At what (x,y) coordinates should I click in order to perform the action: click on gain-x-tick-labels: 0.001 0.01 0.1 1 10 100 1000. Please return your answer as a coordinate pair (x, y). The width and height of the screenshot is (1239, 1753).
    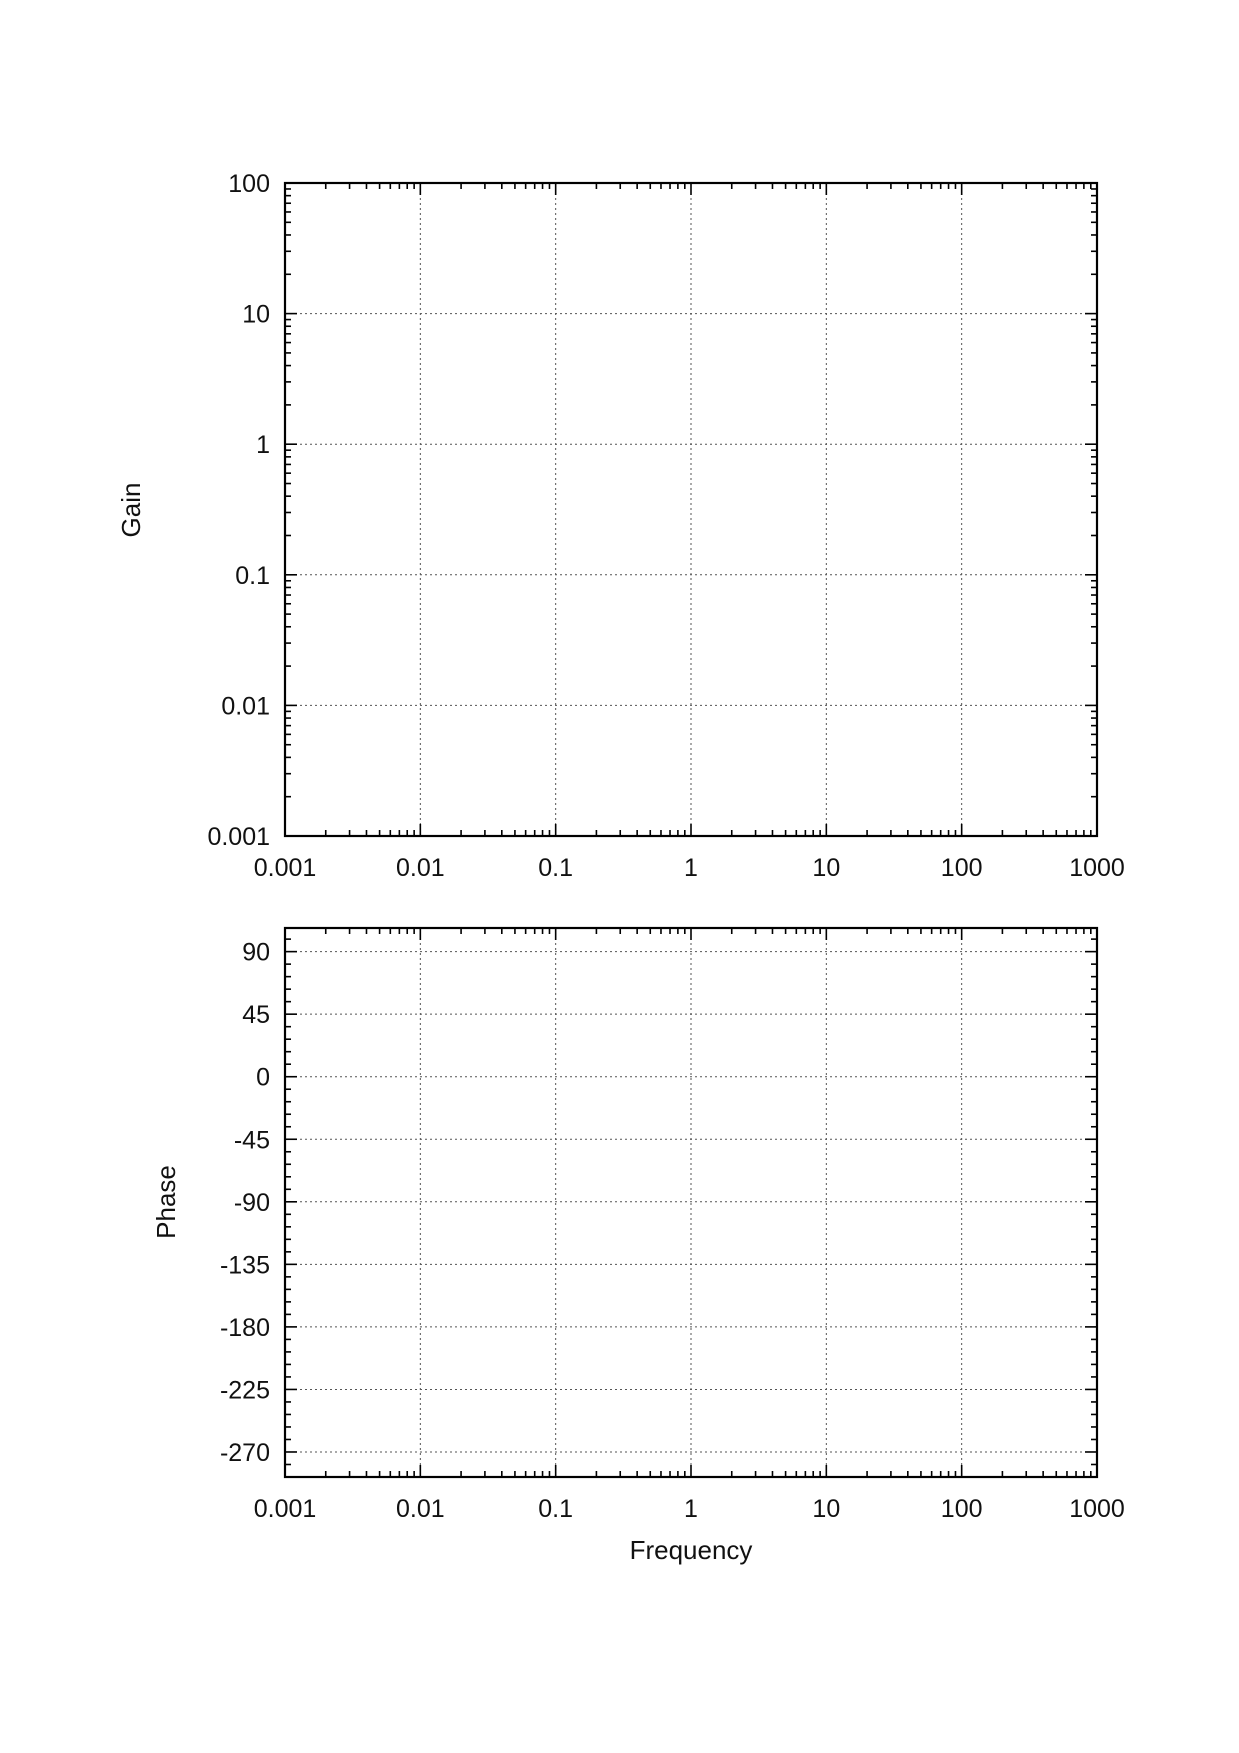
    Looking at the image, I should click on (689, 868).